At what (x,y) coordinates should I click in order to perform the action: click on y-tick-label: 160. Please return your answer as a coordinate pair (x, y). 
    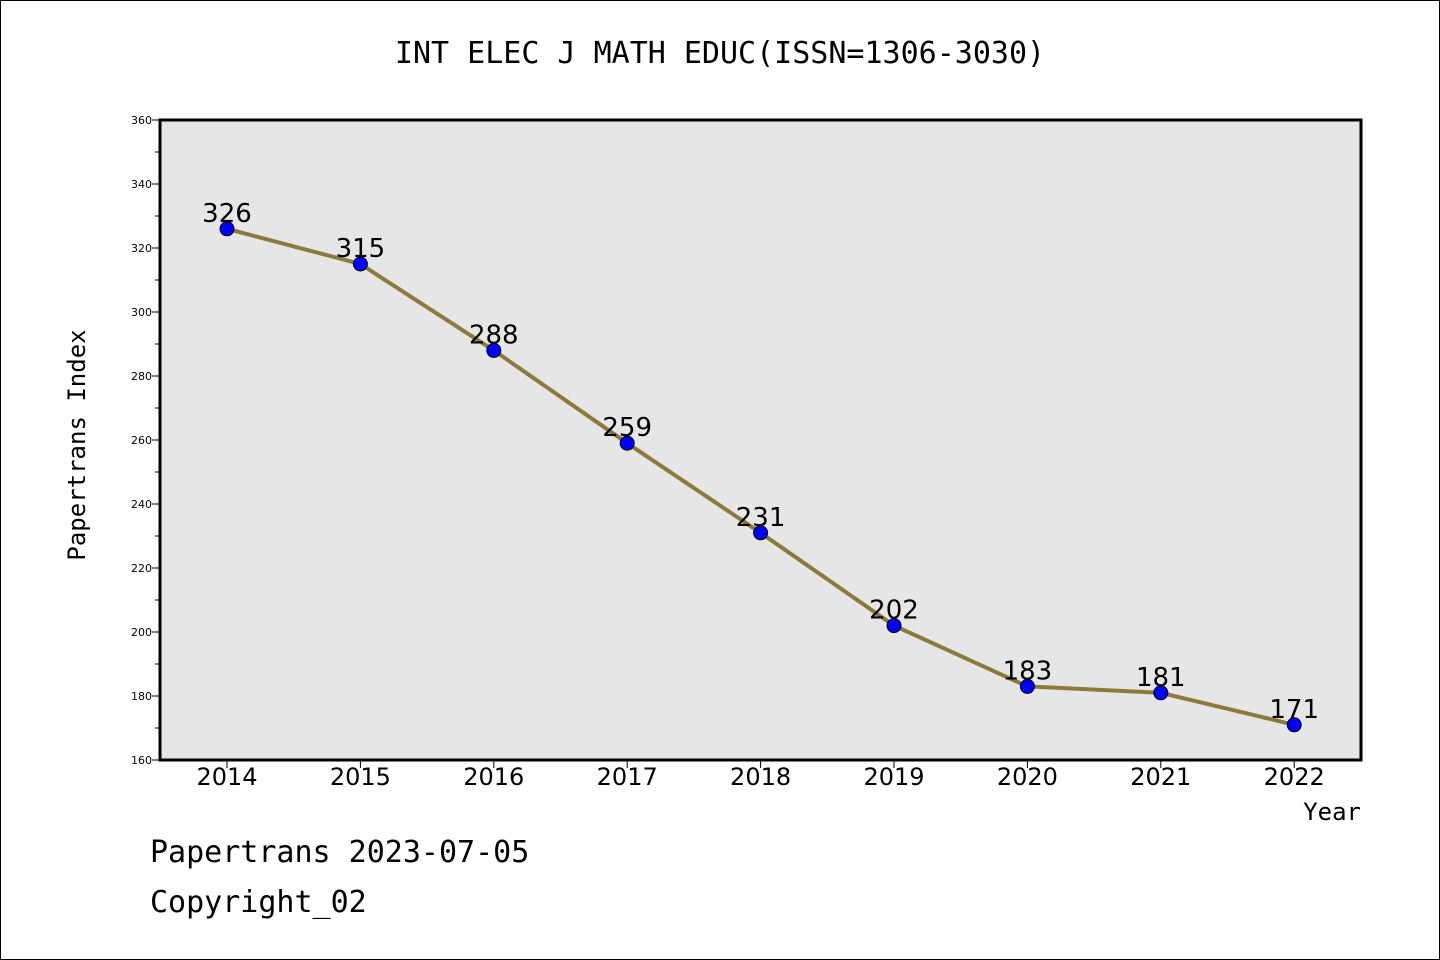
    Looking at the image, I should click on (141, 760).